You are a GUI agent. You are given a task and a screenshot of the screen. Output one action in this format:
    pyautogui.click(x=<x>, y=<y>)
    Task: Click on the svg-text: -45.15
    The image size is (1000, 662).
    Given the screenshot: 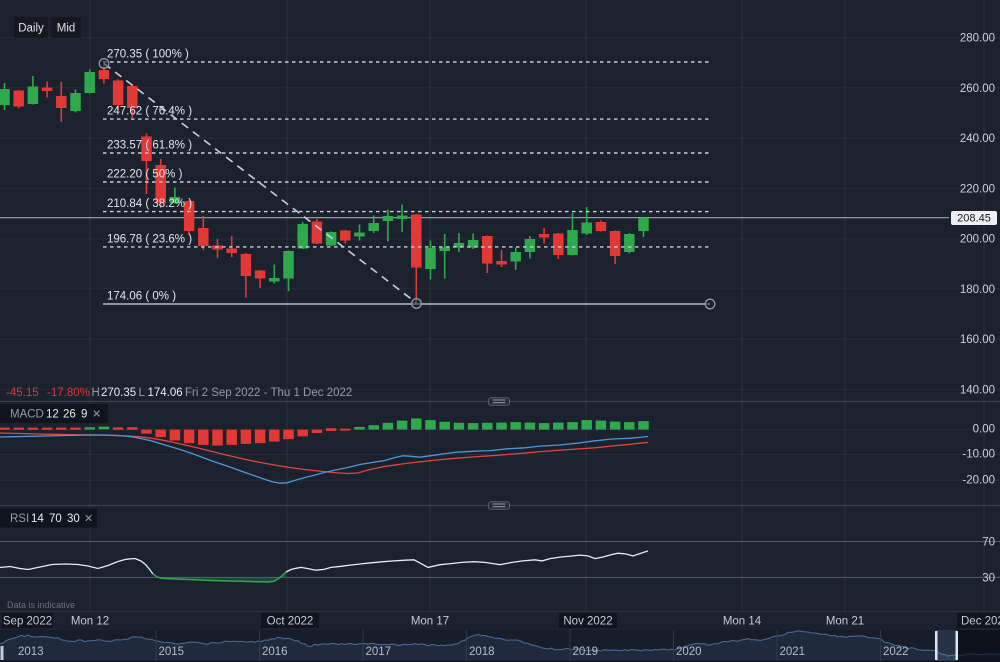 What is the action you would take?
    pyautogui.click(x=22, y=393)
    